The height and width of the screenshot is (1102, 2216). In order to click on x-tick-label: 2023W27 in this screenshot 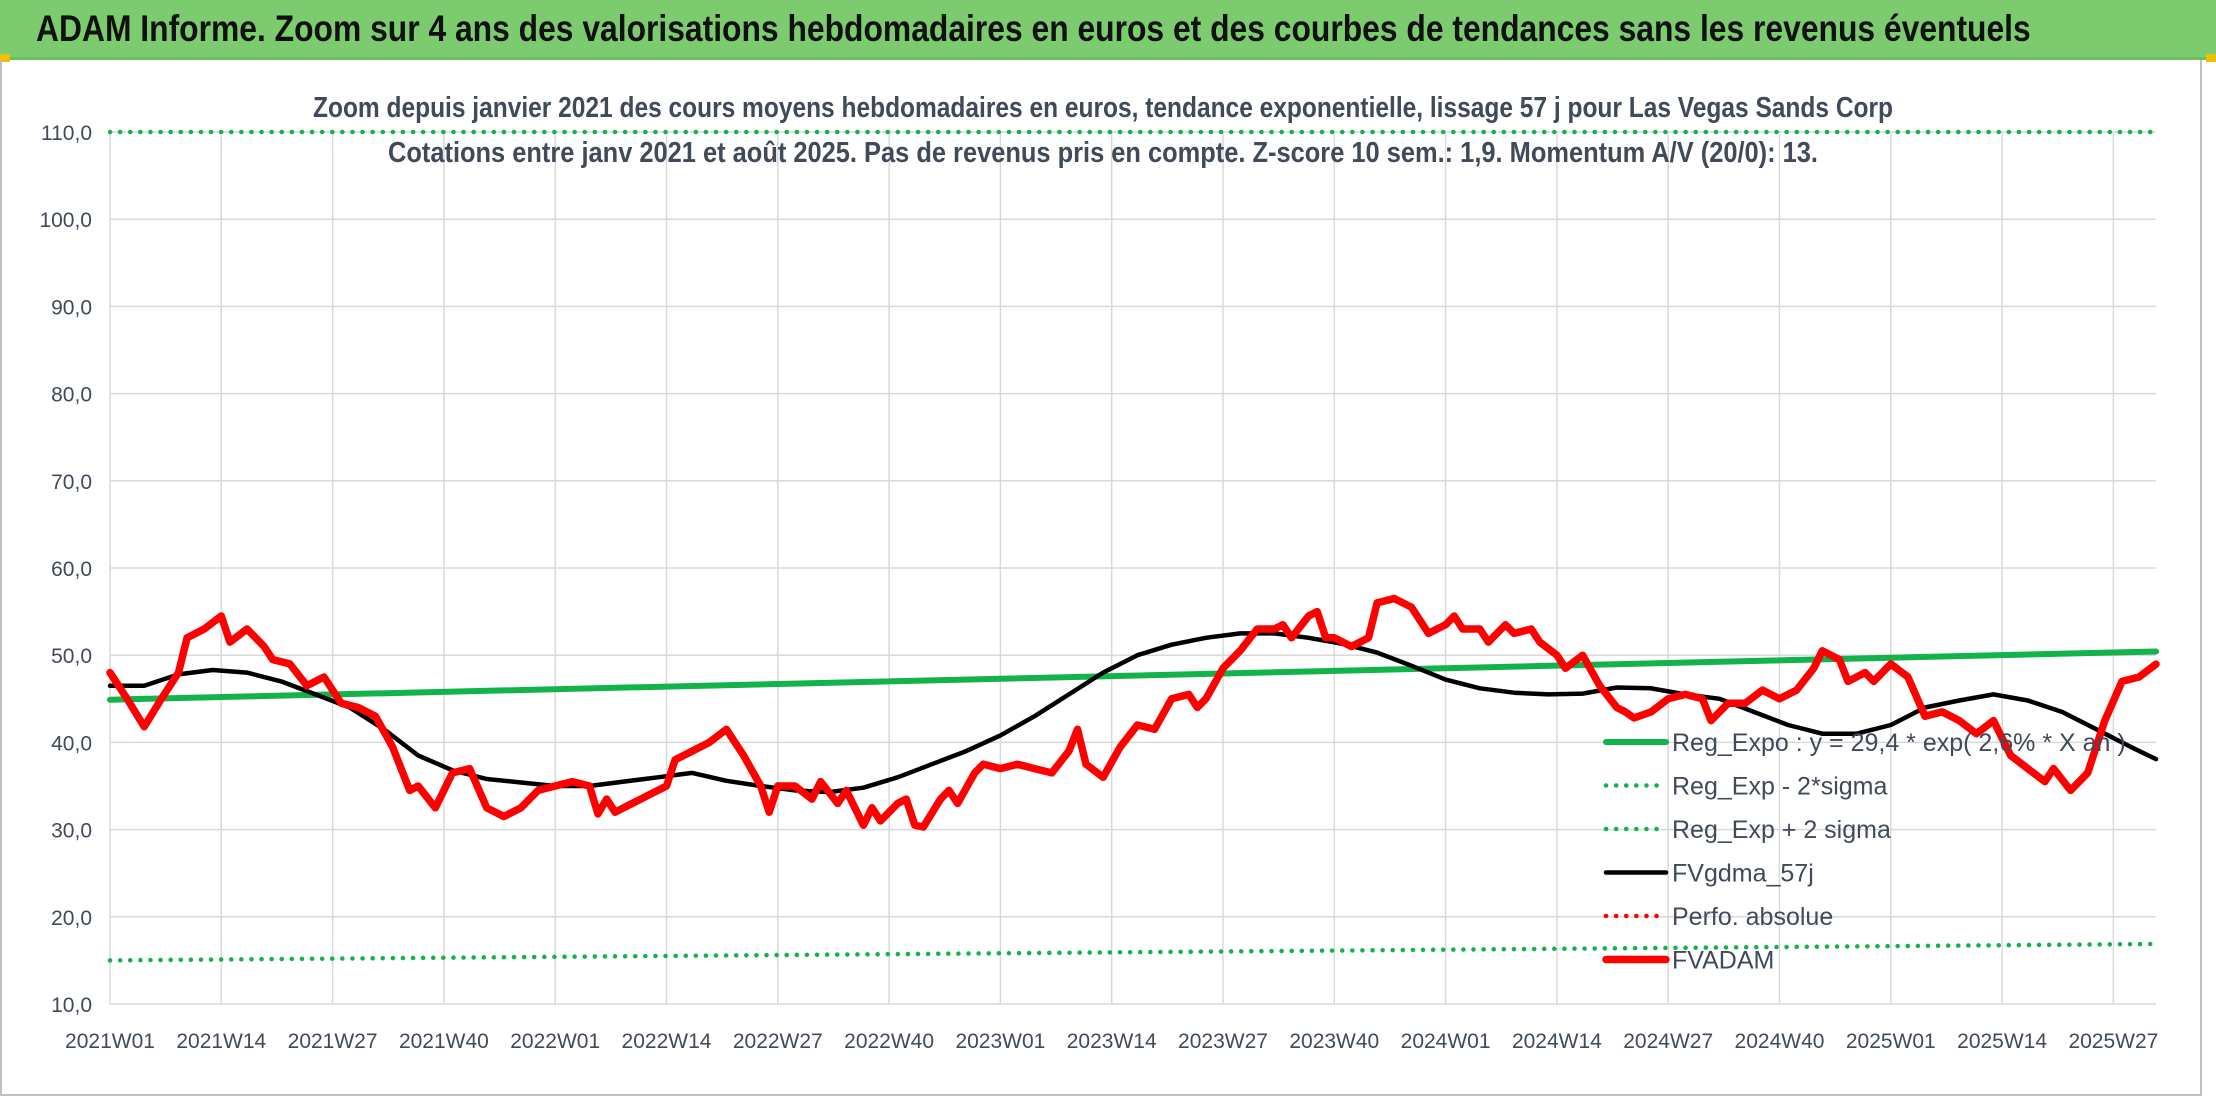, I will do `click(1223, 1041)`.